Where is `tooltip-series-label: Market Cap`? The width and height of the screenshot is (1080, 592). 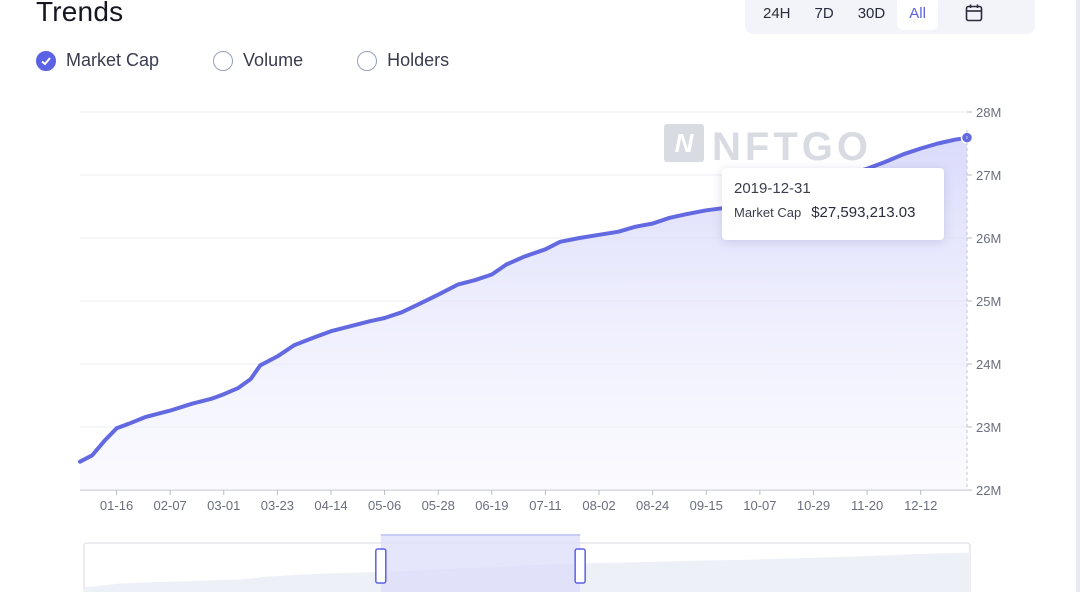
tooltip-series-label: Market Cap is located at coordinates (768, 212).